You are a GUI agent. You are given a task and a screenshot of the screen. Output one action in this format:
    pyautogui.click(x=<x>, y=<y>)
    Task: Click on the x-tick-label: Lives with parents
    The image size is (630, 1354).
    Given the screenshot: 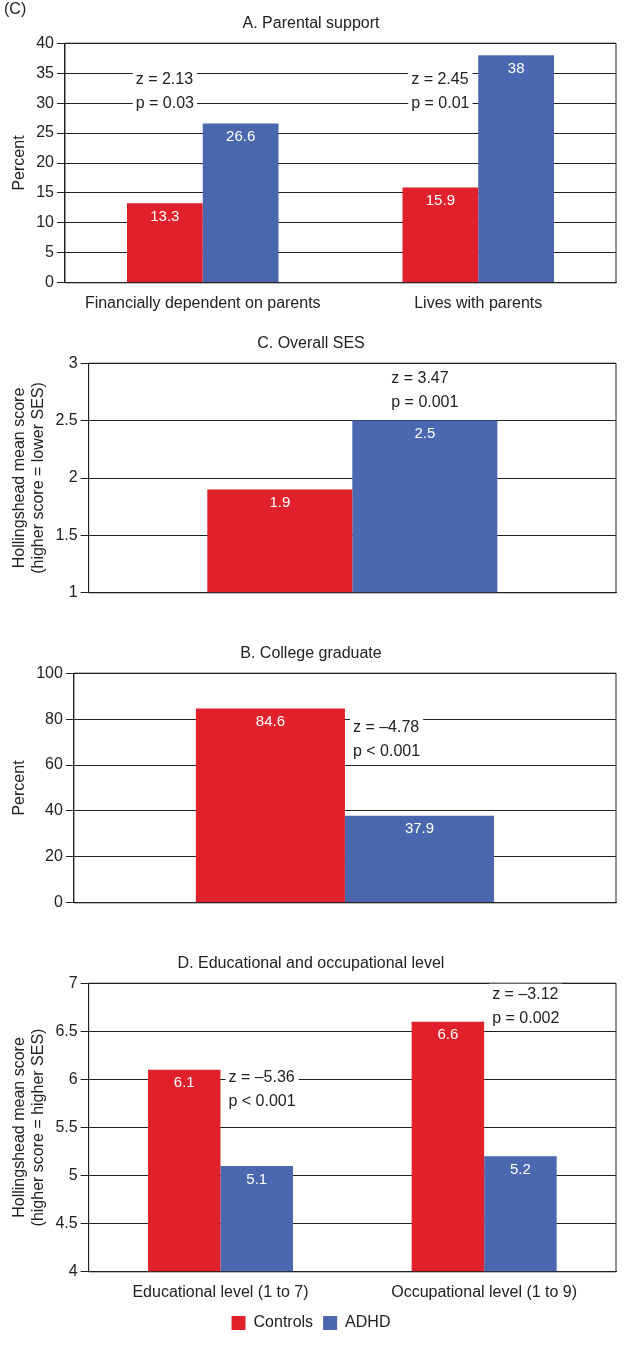 What is the action you would take?
    pyautogui.click(x=478, y=302)
    